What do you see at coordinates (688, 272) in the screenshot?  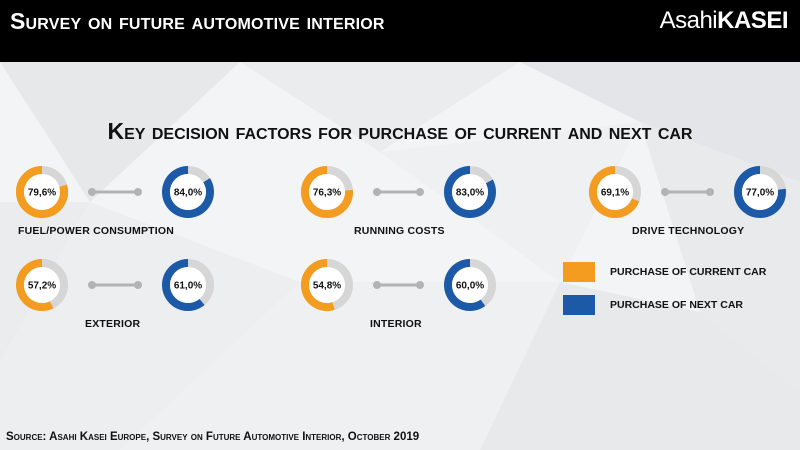 I see `legend-label-current: purchase of current car` at bounding box center [688, 272].